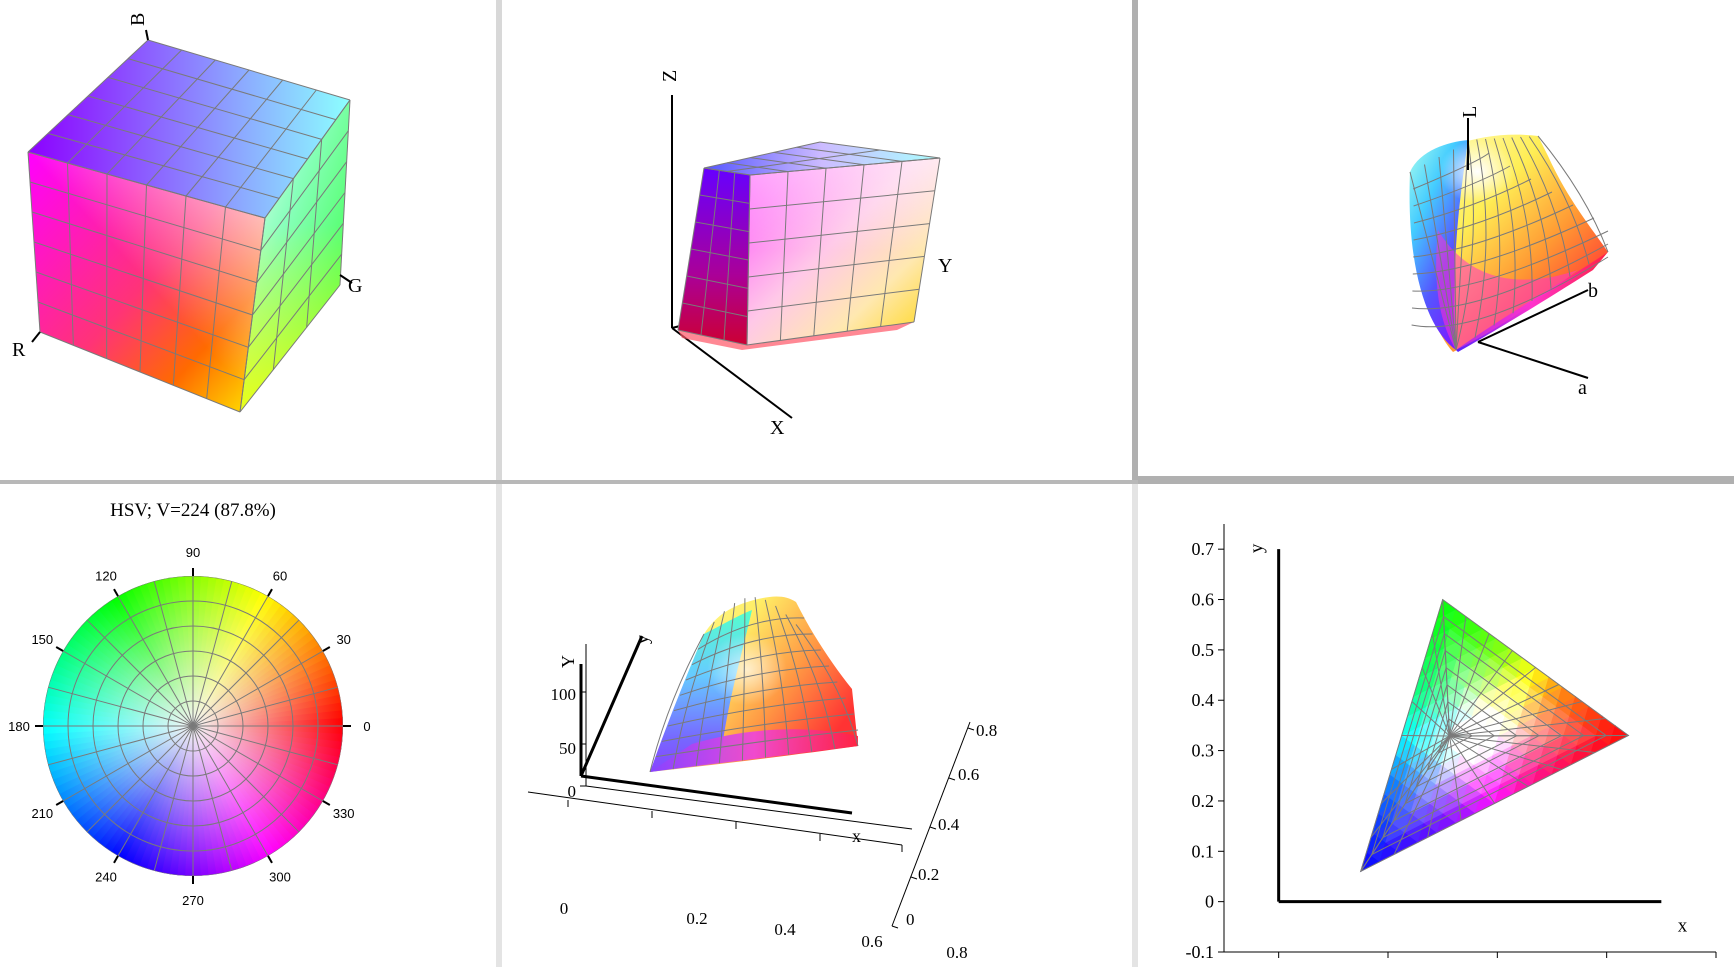  I want to click on Y-tick-label: 100, so click(564, 694).